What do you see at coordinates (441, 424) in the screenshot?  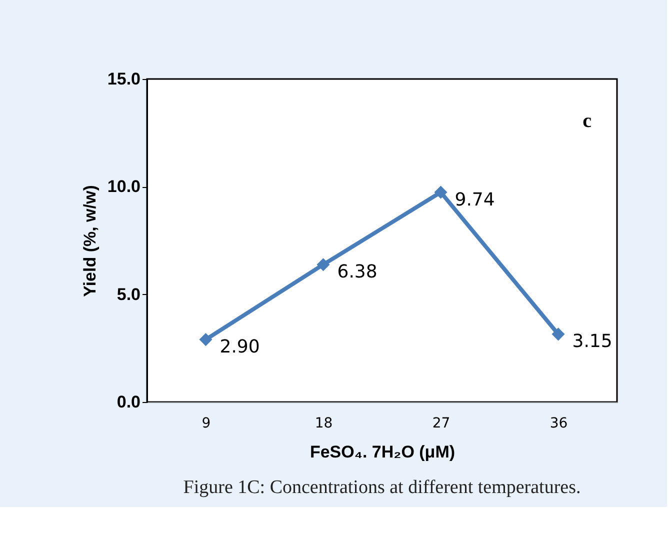 I see `x-tick-label: 27` at bounding box center [441, 424].